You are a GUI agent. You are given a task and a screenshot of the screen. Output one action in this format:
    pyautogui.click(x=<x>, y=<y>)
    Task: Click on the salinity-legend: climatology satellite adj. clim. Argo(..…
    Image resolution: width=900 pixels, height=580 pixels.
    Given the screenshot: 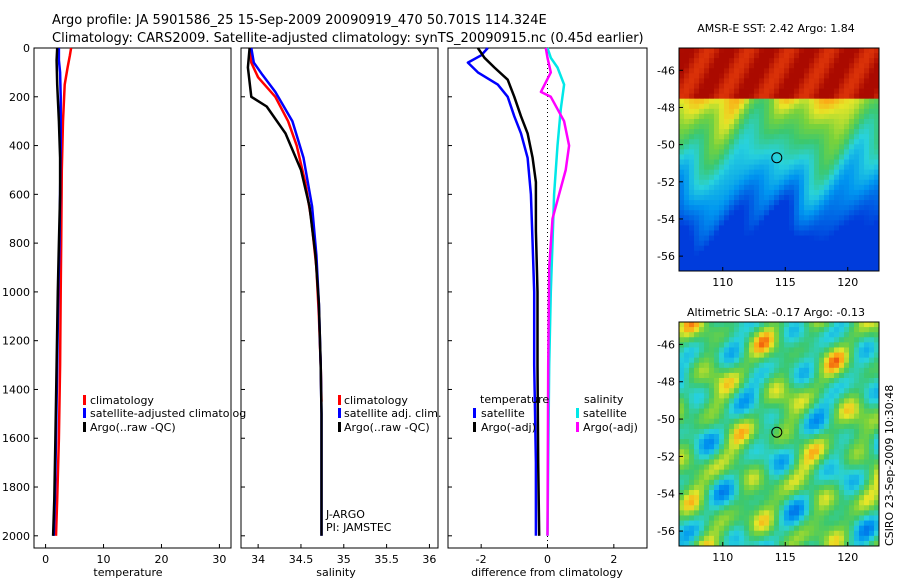 What is the action you would take?
    pyautogui.click(x=389, y=414)
    